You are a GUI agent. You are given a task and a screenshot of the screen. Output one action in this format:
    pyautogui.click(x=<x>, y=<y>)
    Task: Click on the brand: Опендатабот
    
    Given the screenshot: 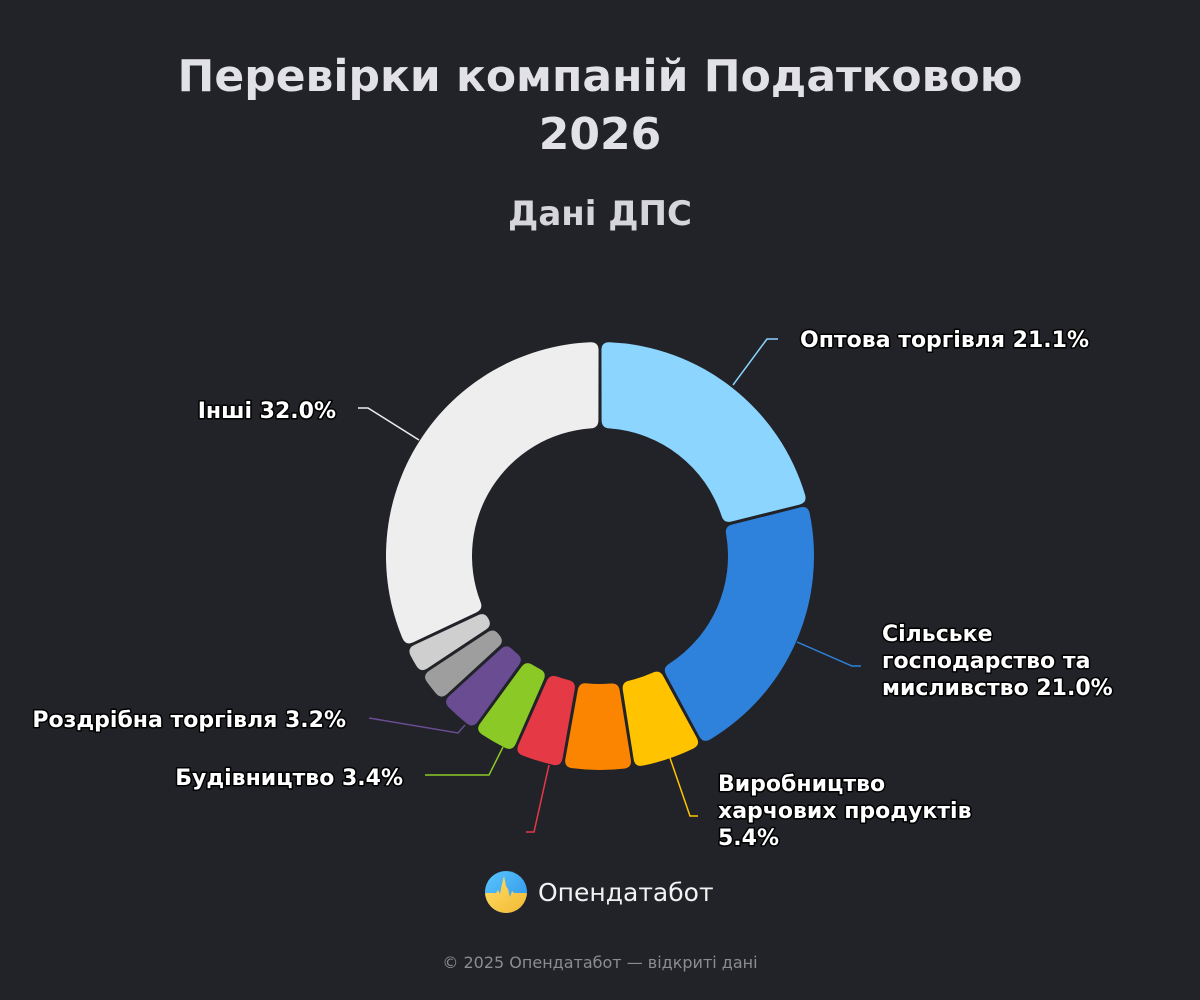 What is the action you would take?
    pyautogui.click(x=599, y=892)
    